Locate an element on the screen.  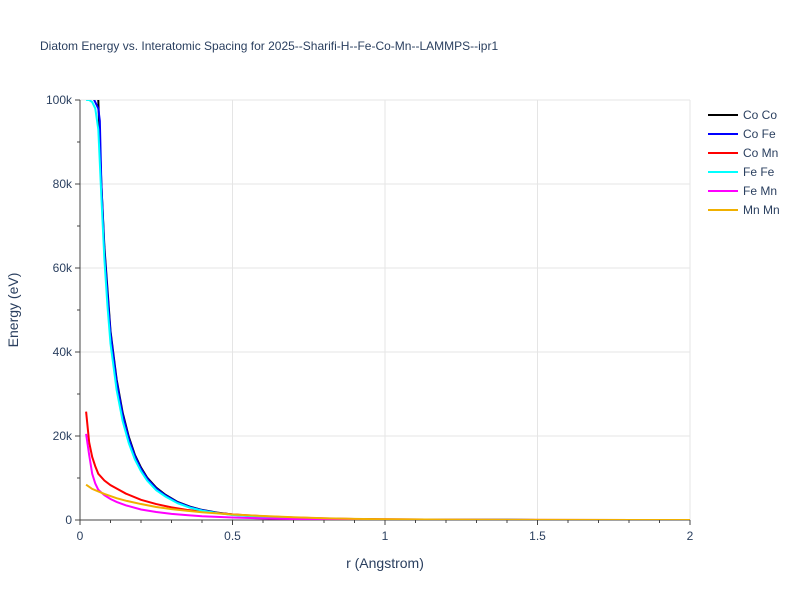
x-tick-label: 0 is located at coordinates (80, 536).